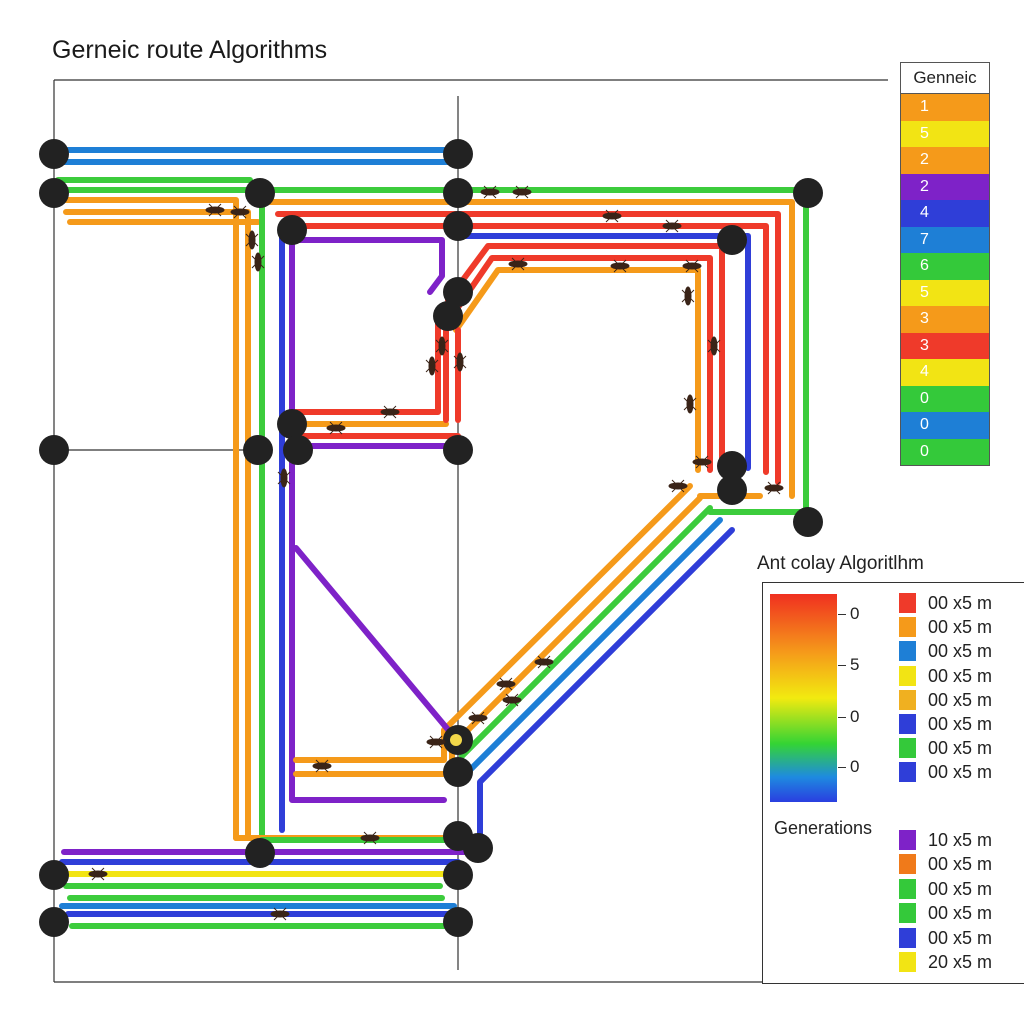 The height and width of the screenshot is (1024, 1024). What do you see at coordinates (945, 239) in the screenshot?
I see `genneic-legend-row: 7` at bounding box center [945, 239].